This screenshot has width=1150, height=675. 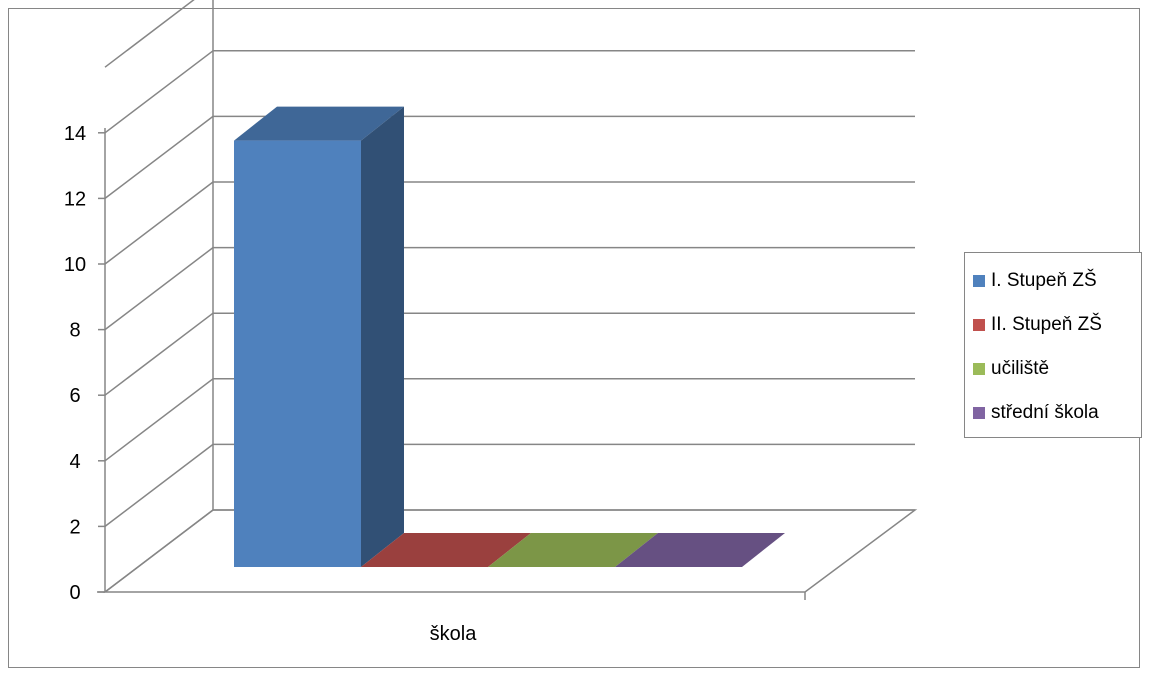 I want to click on legend-label: střední škola, so click(x=1045, y=412).